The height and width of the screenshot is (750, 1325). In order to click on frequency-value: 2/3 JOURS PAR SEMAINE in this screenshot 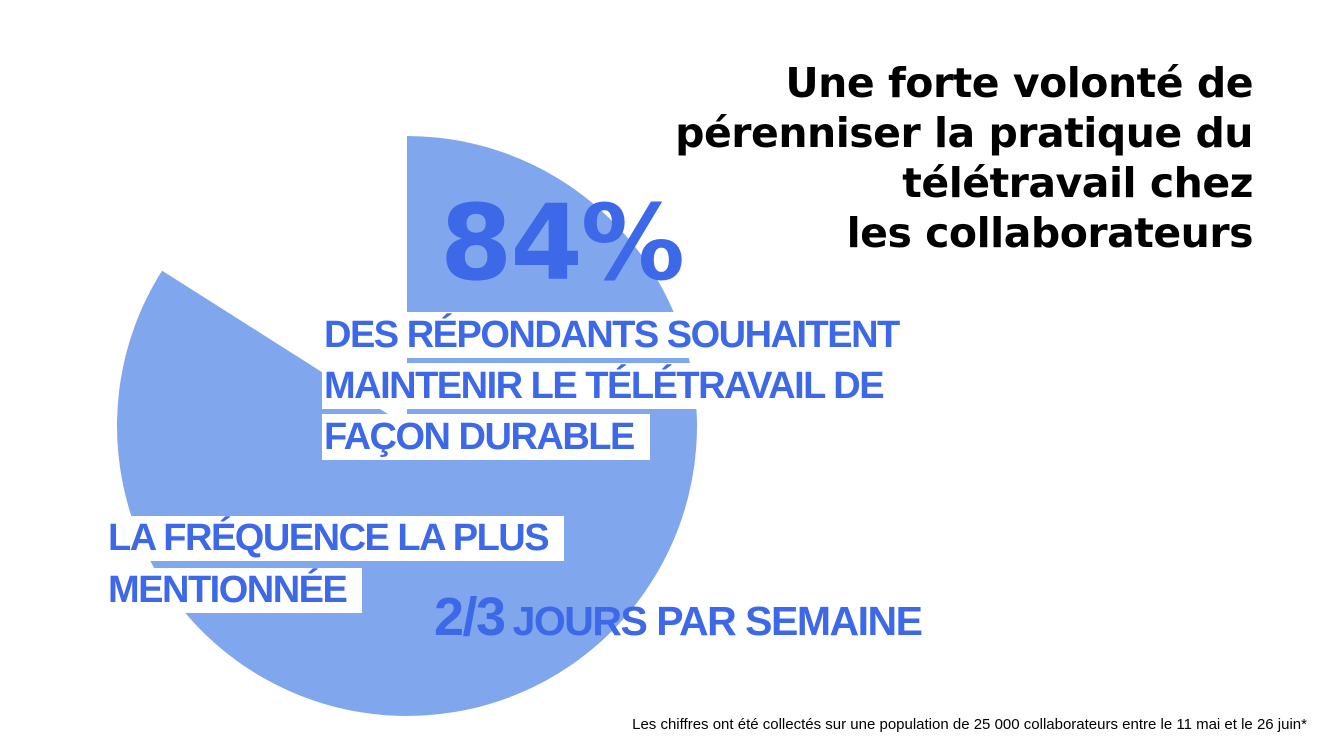, I will do `click(678, 617)`.